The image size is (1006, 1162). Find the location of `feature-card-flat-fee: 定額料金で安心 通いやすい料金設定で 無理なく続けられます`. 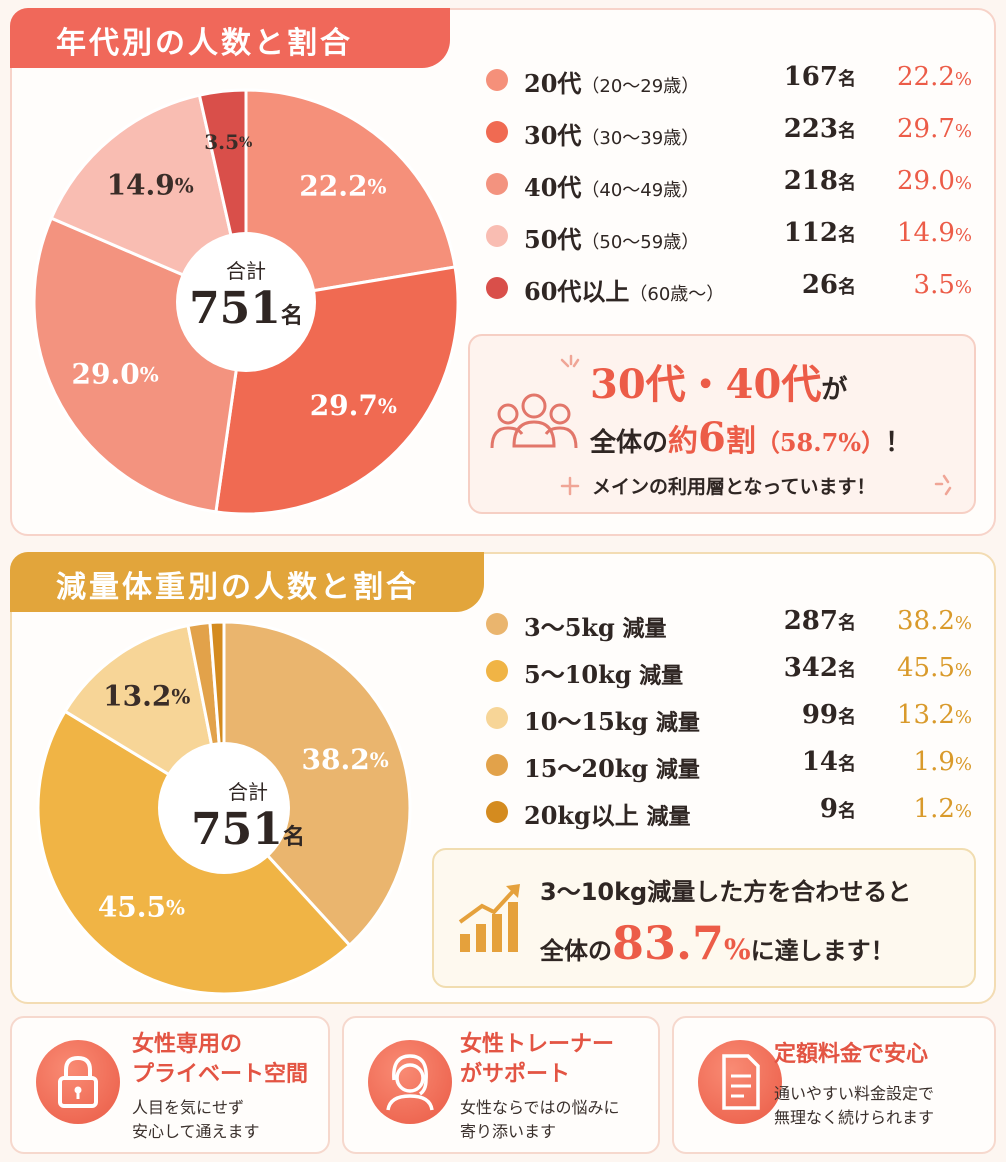

feature-card-flat-fee: 定額料金で安心 通いやすい料金設定で 無理なく続けられます is located at coordinates (834, 1085).